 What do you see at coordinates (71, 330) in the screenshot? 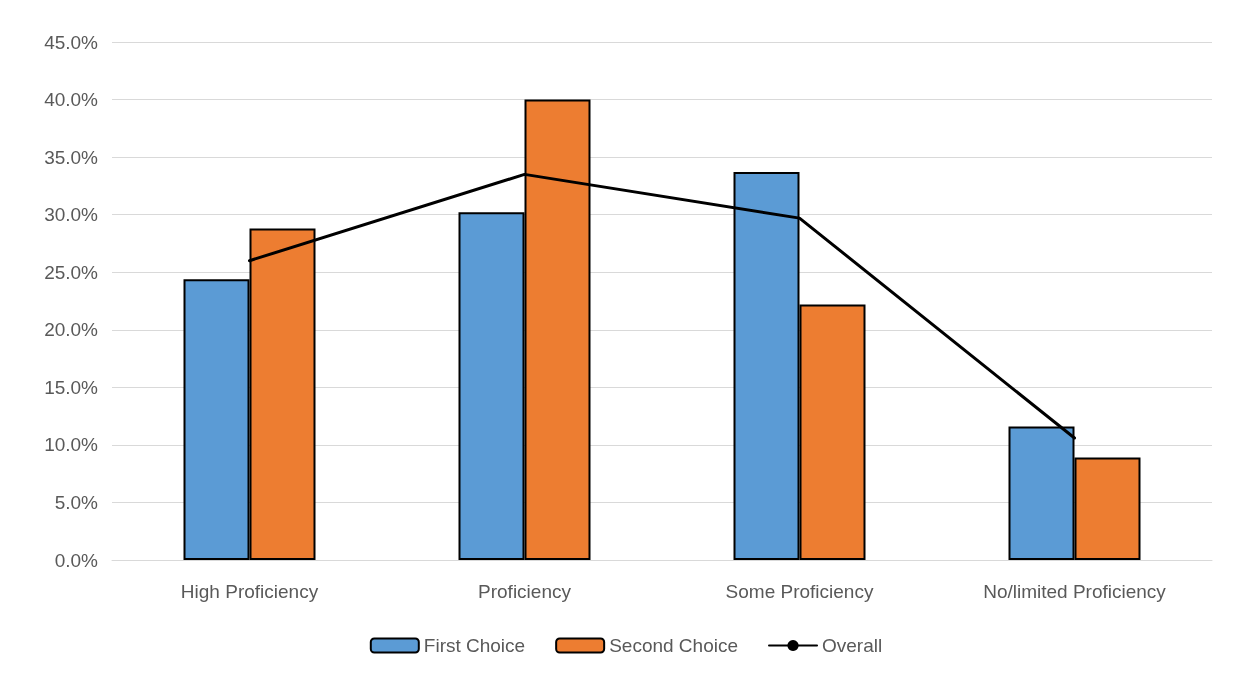
I see `y-tick-label: 20.0%` at bounding box center [71, 330].